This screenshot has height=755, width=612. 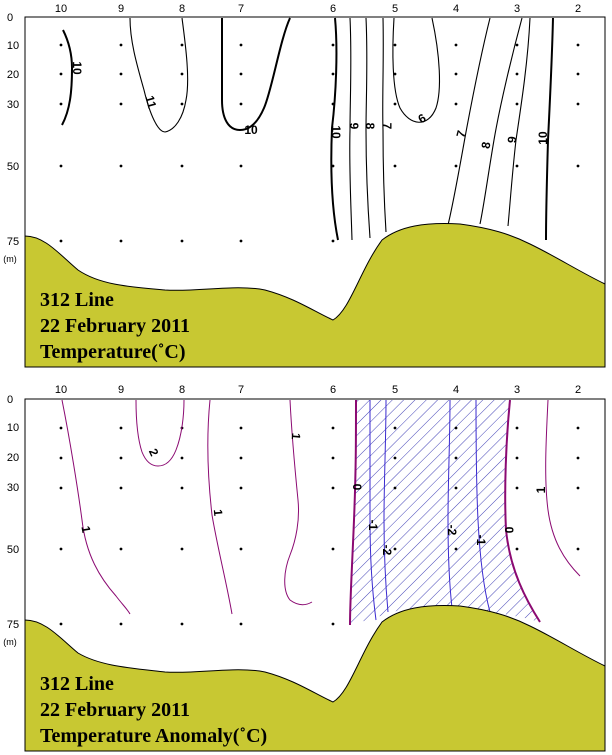 I want to click on y-tick: 50, so click(x=13, y=550).